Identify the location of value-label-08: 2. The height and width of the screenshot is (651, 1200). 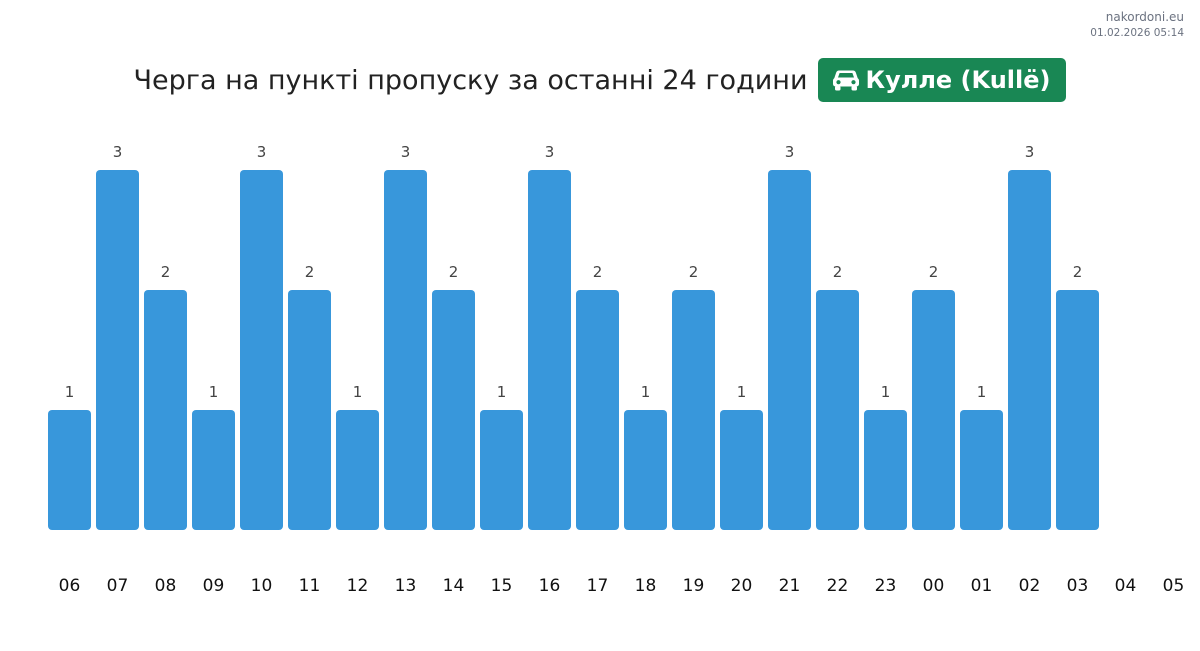
(166, 272).